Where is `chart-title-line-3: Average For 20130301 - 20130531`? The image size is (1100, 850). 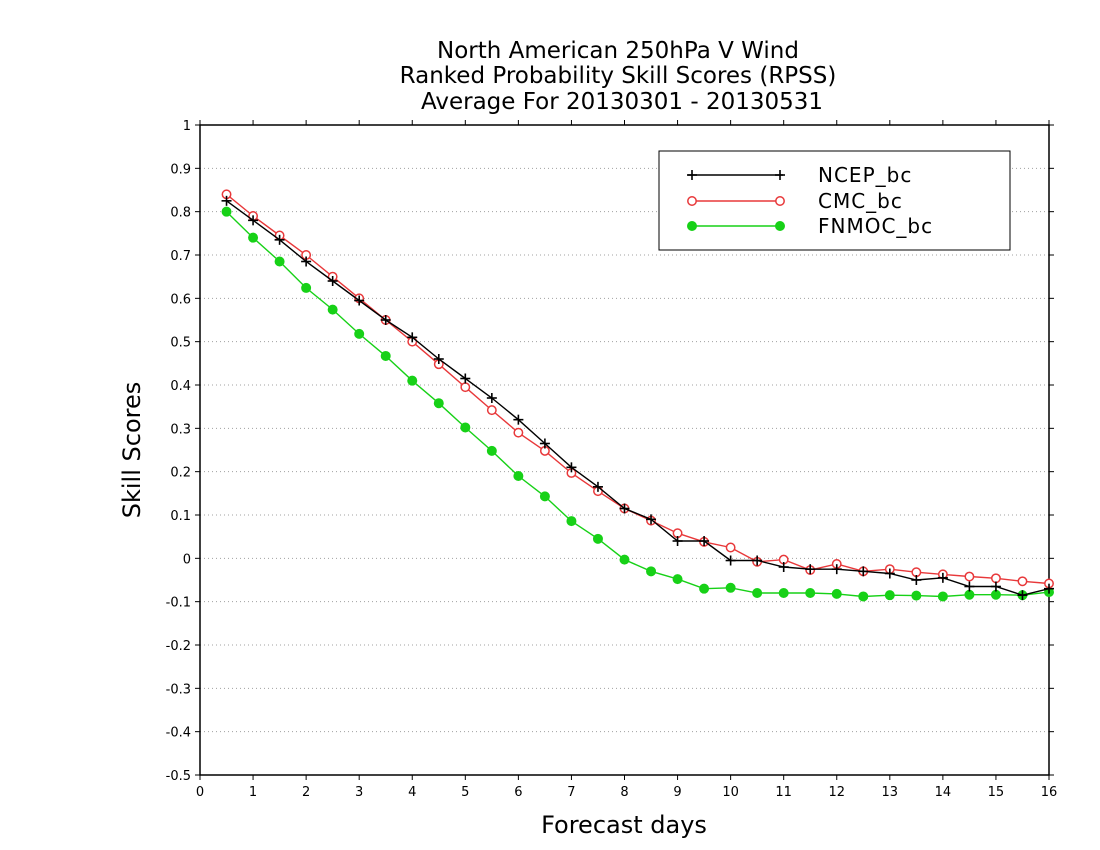
chart-title-line-3: Average For 20130301 - 20130531 is located at coordinates (622, 102).